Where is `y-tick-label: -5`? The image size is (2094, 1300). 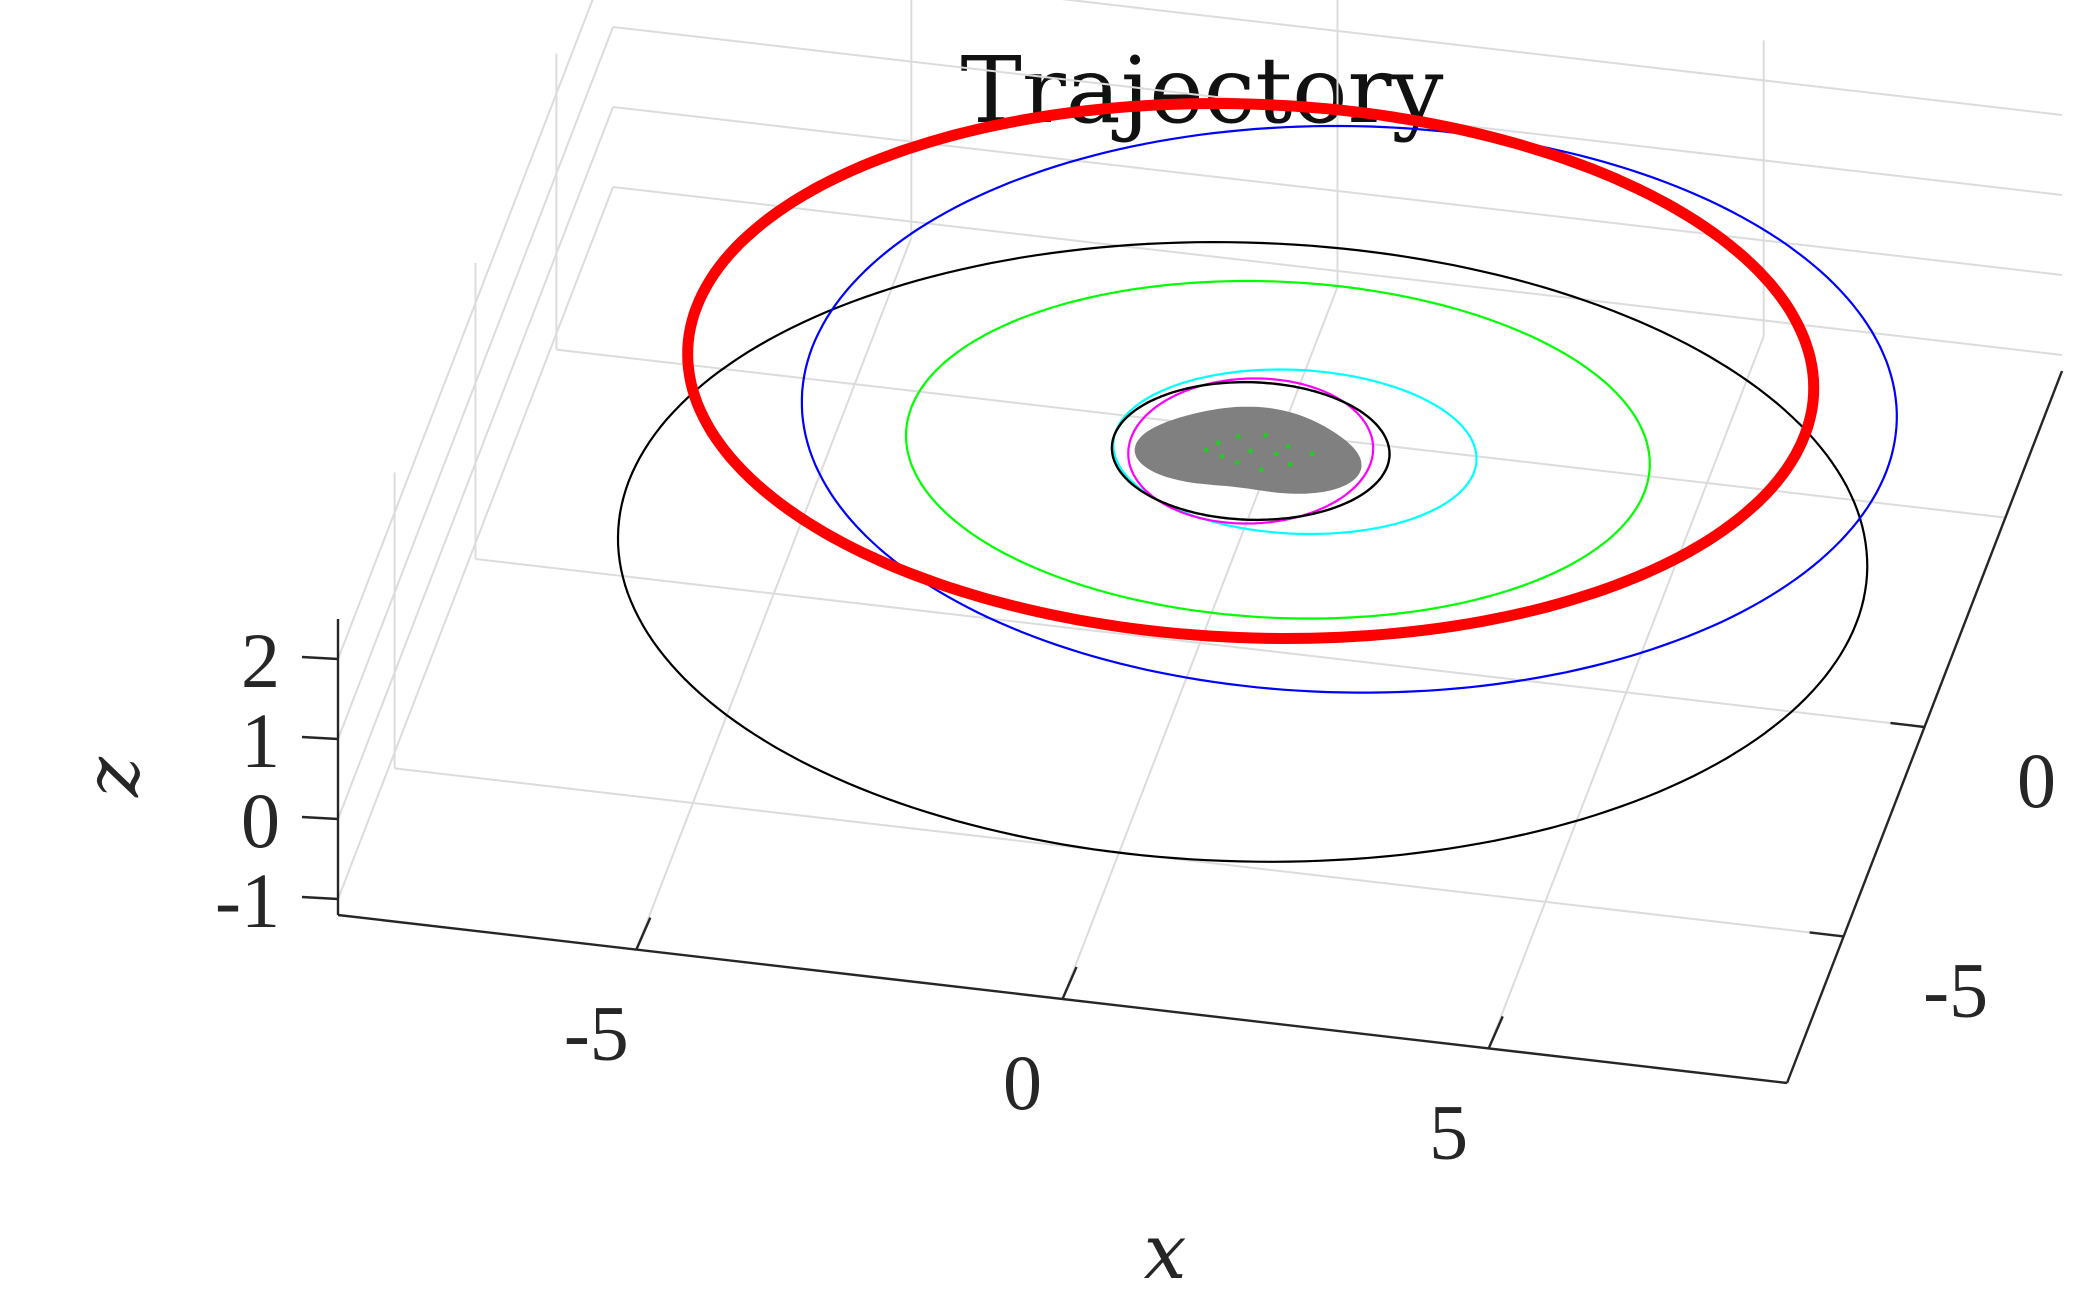
y-tick-label: -5 is located at coordinates (1955, 989).